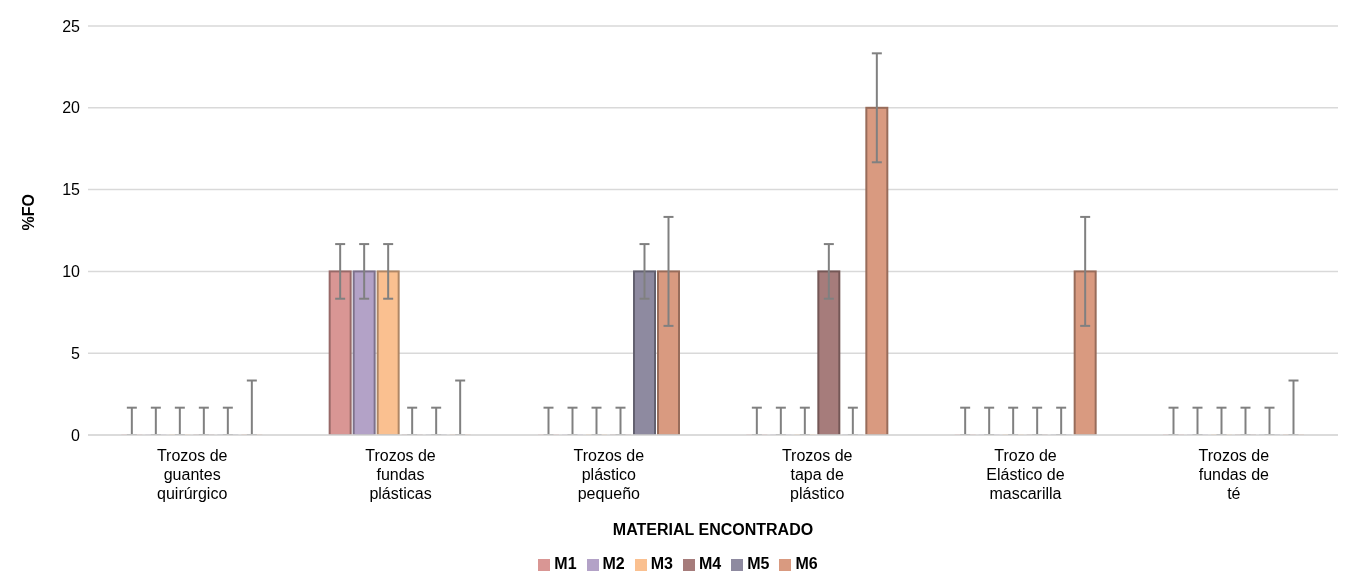 The height and width of the screenshot is (578, 1360). I want to click on x-axis-title: MATERIAL ENCONTRADO, so click(713, 529).